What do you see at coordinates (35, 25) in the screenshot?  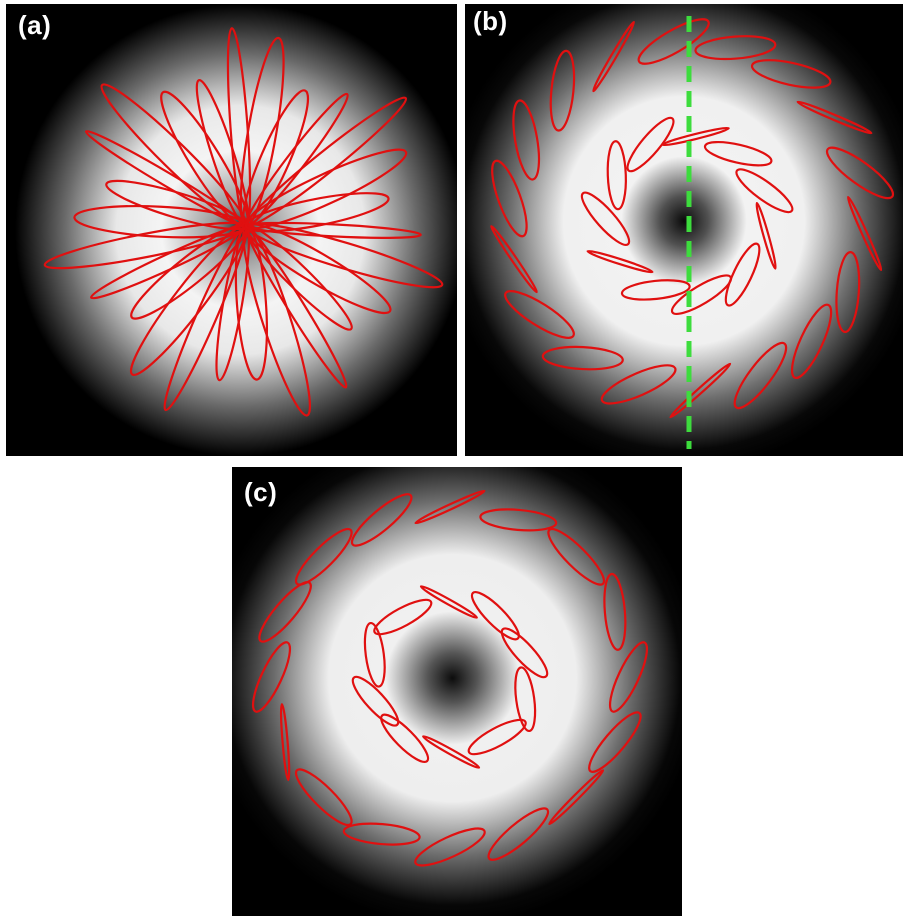 I see `panel-a-label: (a)` at bounding box center [35, 25].